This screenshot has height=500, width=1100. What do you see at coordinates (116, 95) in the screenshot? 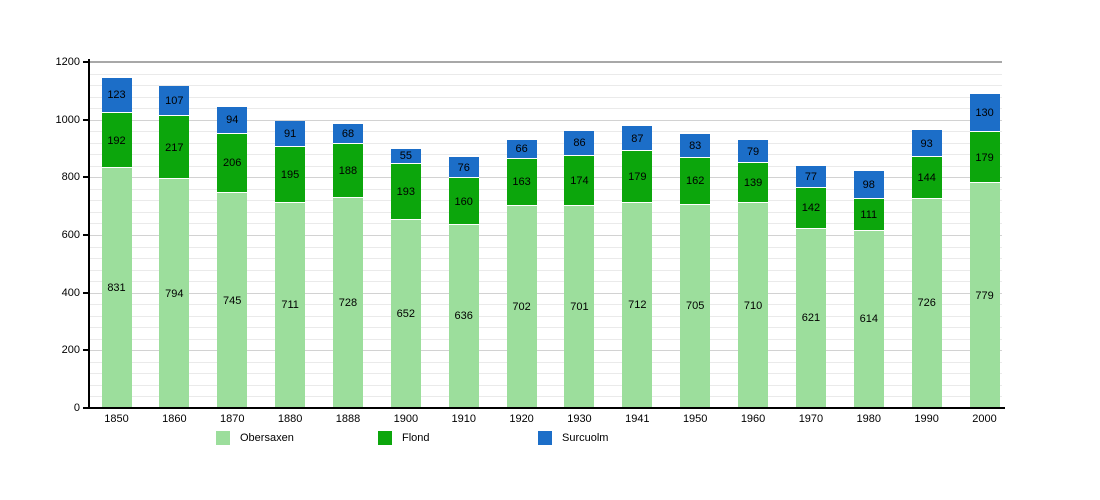
I see `bar-value-label: 123` at bounding box center [116, 95].